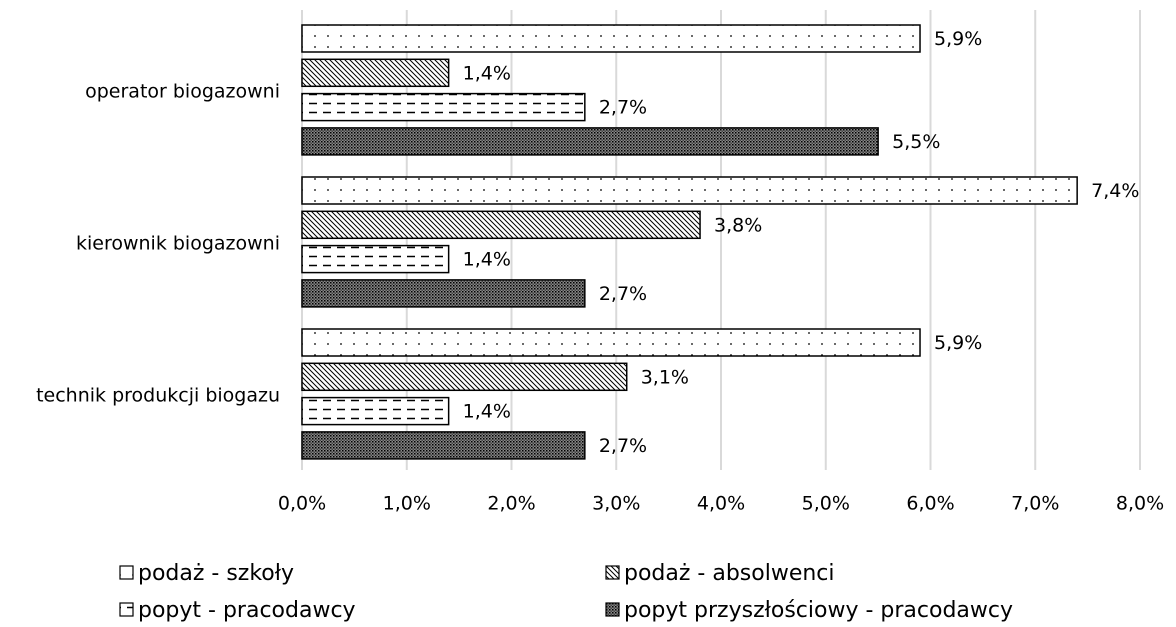 Image resolution: width=1176 pixels, height=627 pixels. Describe the element at coordinates (407, 504) in the screenshot. I see `x-tick-label: 1,0%` at that location.